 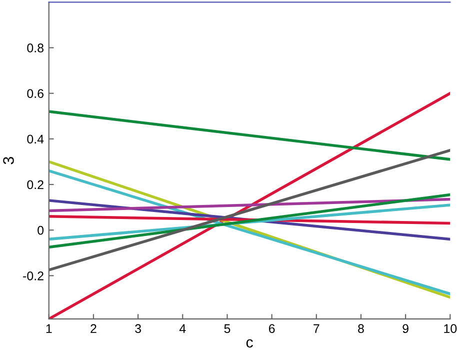 I want to click on x-tick-label: 2, so click(x=93, y=328).